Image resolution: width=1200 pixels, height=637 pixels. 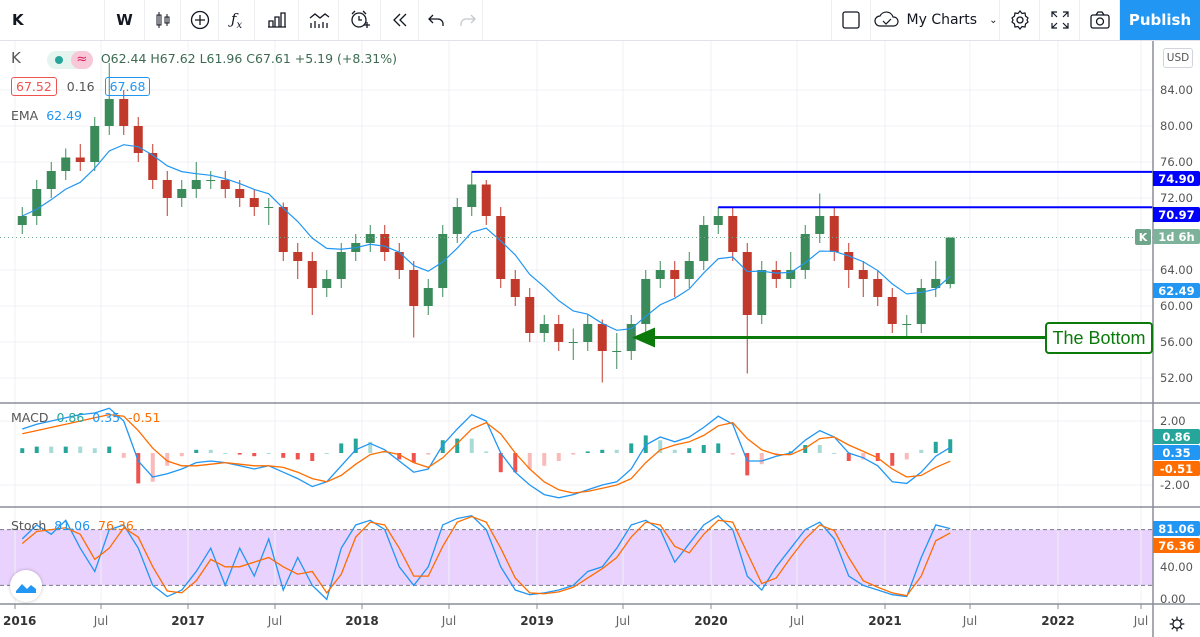 I want to click on fullscreen-button, so click(x=1060, y=20).